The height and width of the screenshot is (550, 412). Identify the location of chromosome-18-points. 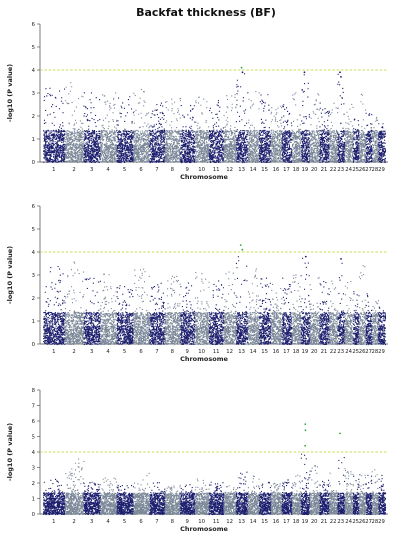
(296, 309).